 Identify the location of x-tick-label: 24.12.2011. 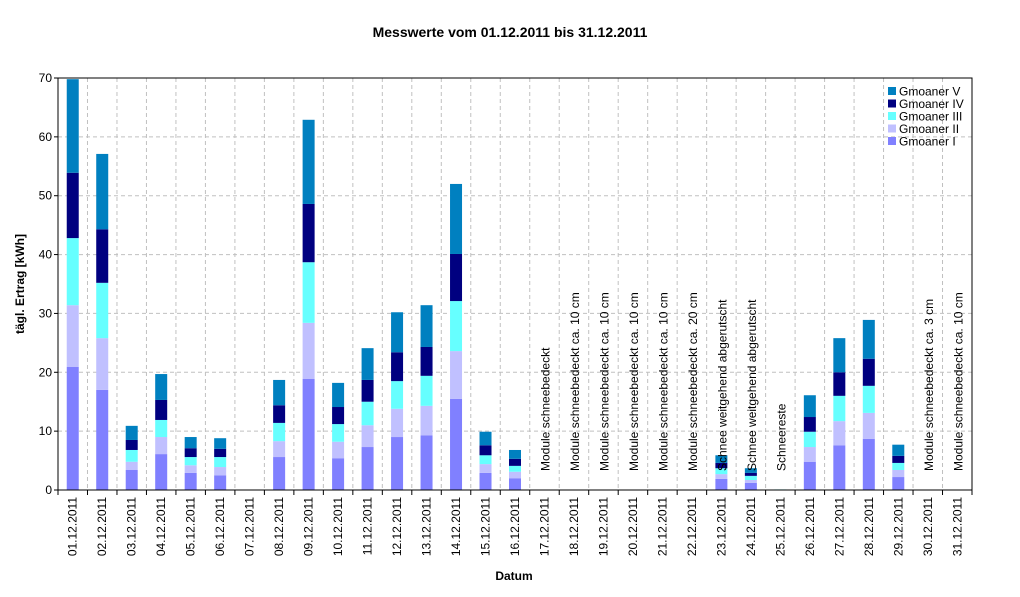
(751, 526).